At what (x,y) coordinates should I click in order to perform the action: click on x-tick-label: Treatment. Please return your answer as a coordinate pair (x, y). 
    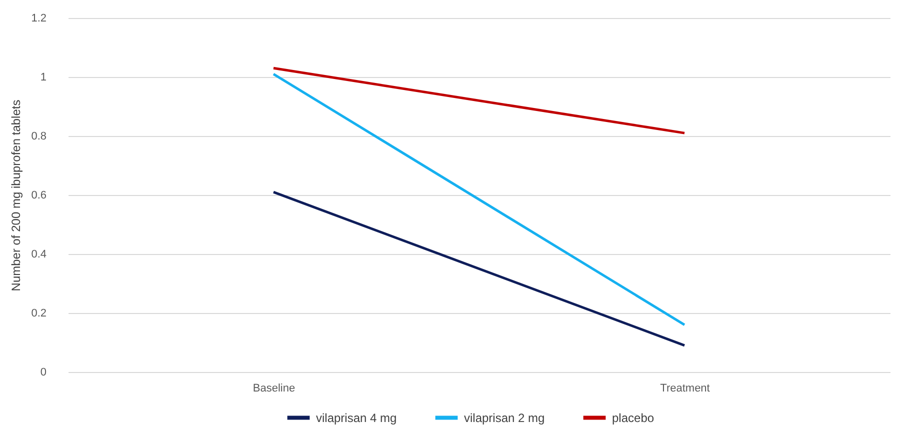
    Looking at the image, I should click on (685, 388).